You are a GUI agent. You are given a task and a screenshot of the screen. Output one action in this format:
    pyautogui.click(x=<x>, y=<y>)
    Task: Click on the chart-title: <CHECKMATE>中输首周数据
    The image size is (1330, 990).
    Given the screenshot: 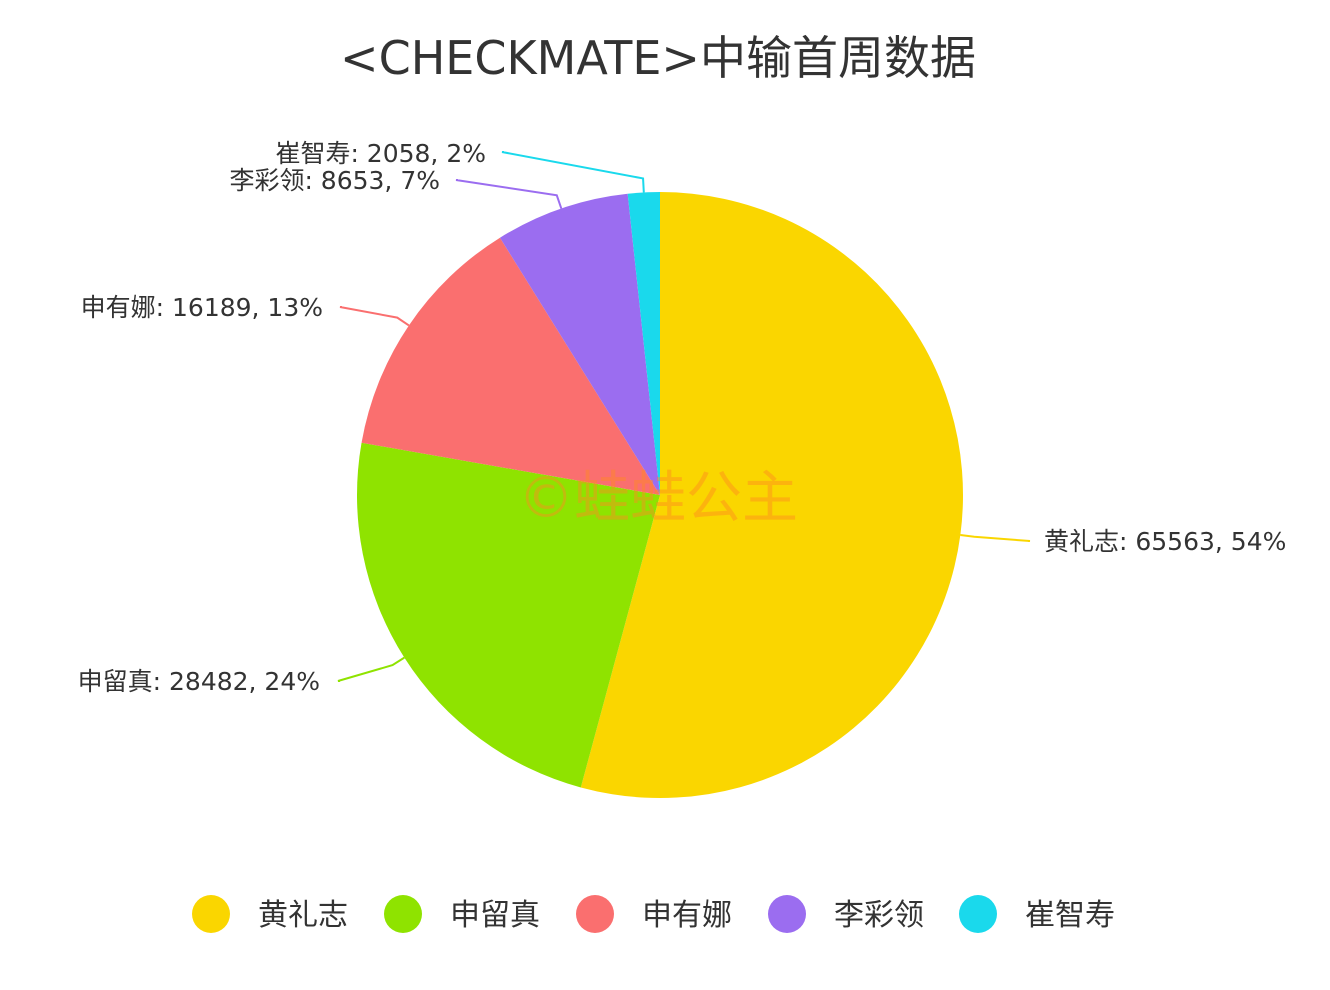 What is the action you would take?
    pyautogui.click(x=658, y=58)
    